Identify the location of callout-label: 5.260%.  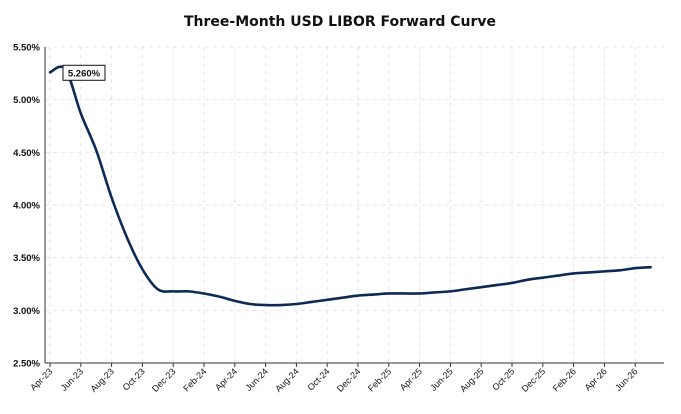
(84, 73).